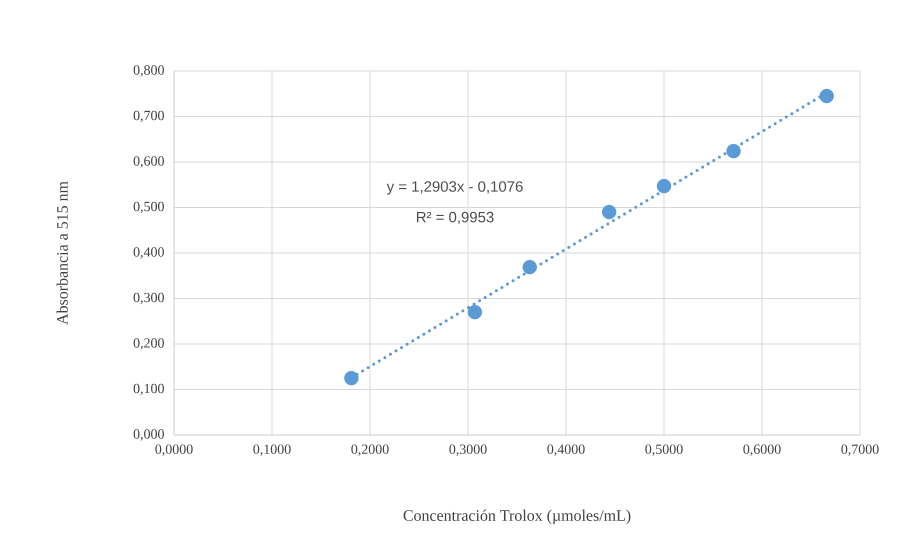 The height and width of the screenshot is (534, 905). I want to click on y-tick-label: 0,500, so click(149, 208).